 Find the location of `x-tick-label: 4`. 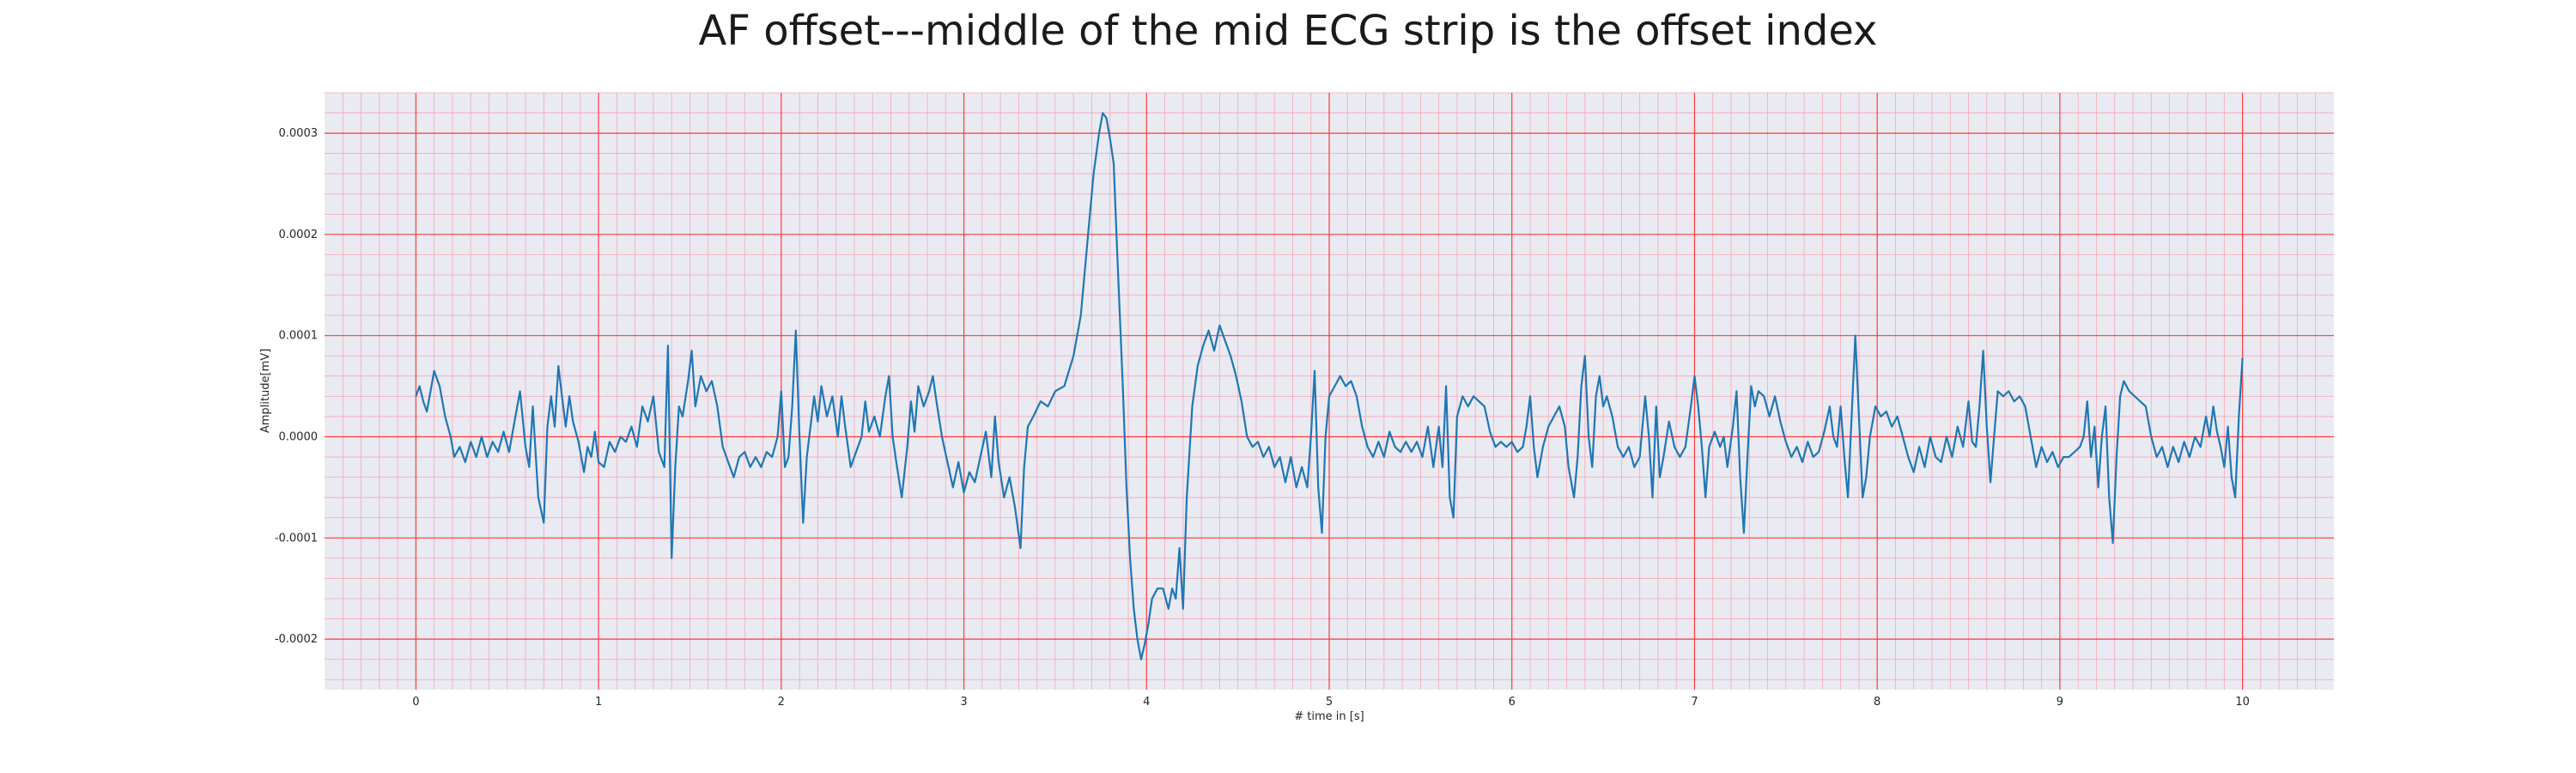

x-tick-label: 4 is located at coordinates (1146, 702).